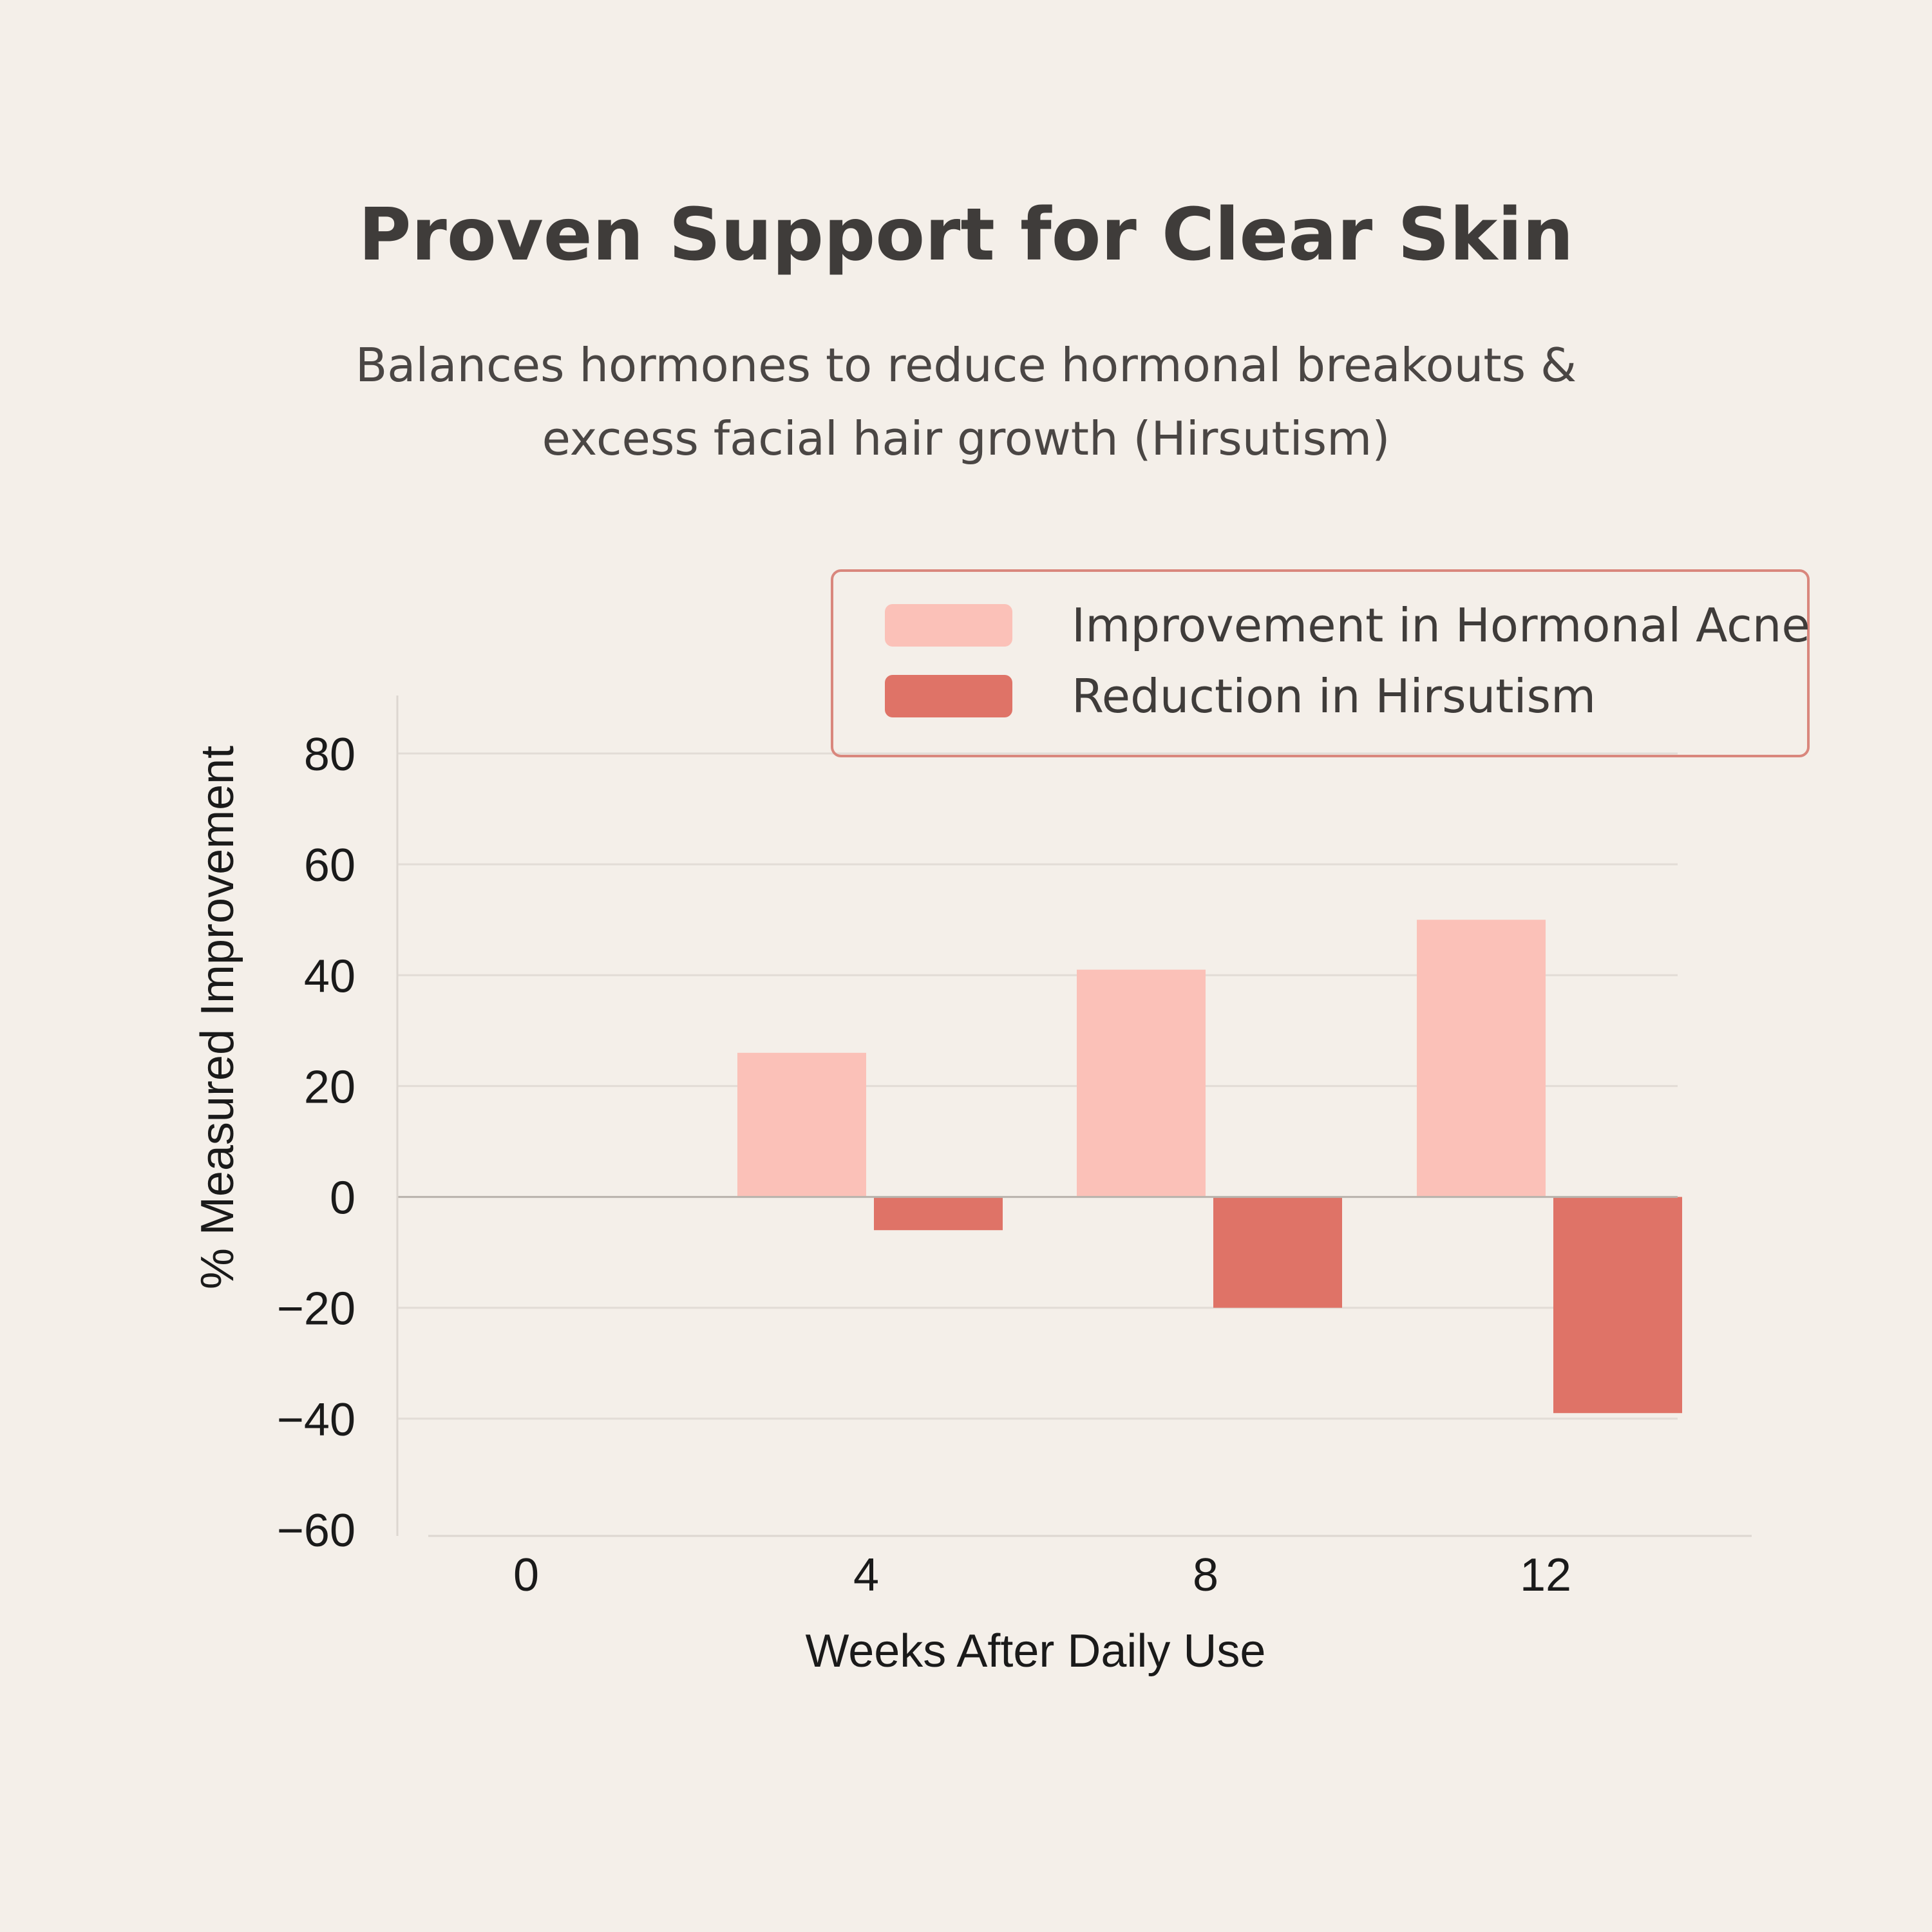 This screenshot has width=1932, height=1932. What do you see at coordinates (329, 1087) in the screenshot?
I see `y-tick-label: 20` at bounding box center [329, 1087].